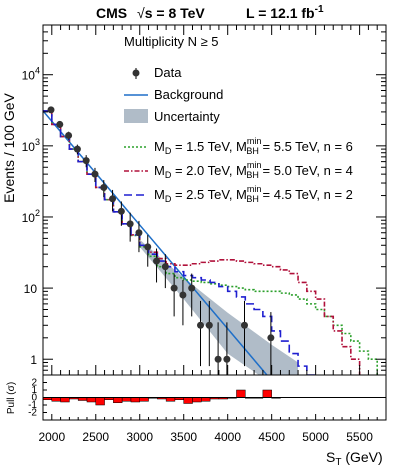 The width and height of the screenshot is (407, 469). Describe the element at coordinates (354, 458) in the screenshot. I see `x-axis-title: ST (GeV)` at that location.